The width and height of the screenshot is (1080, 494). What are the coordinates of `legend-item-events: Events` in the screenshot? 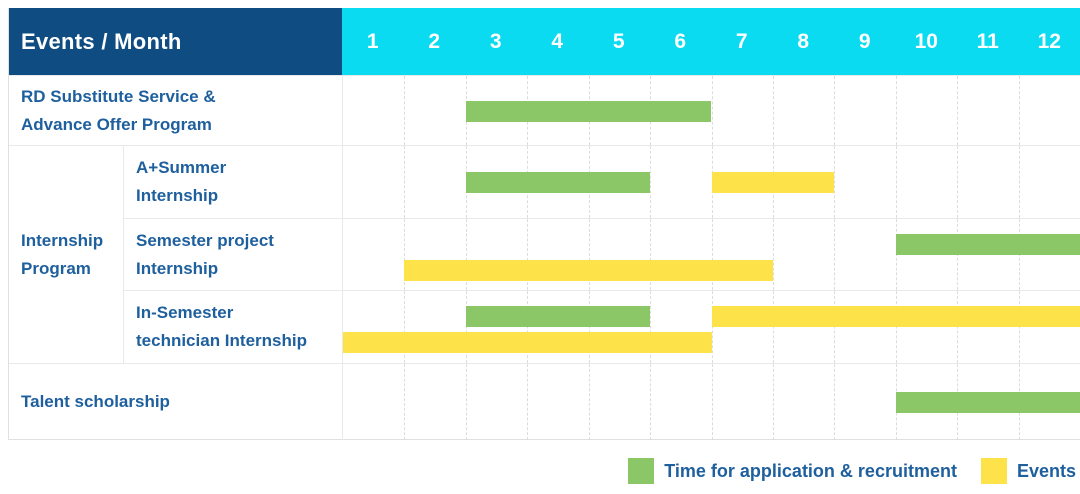 It's located at (1028, 471).